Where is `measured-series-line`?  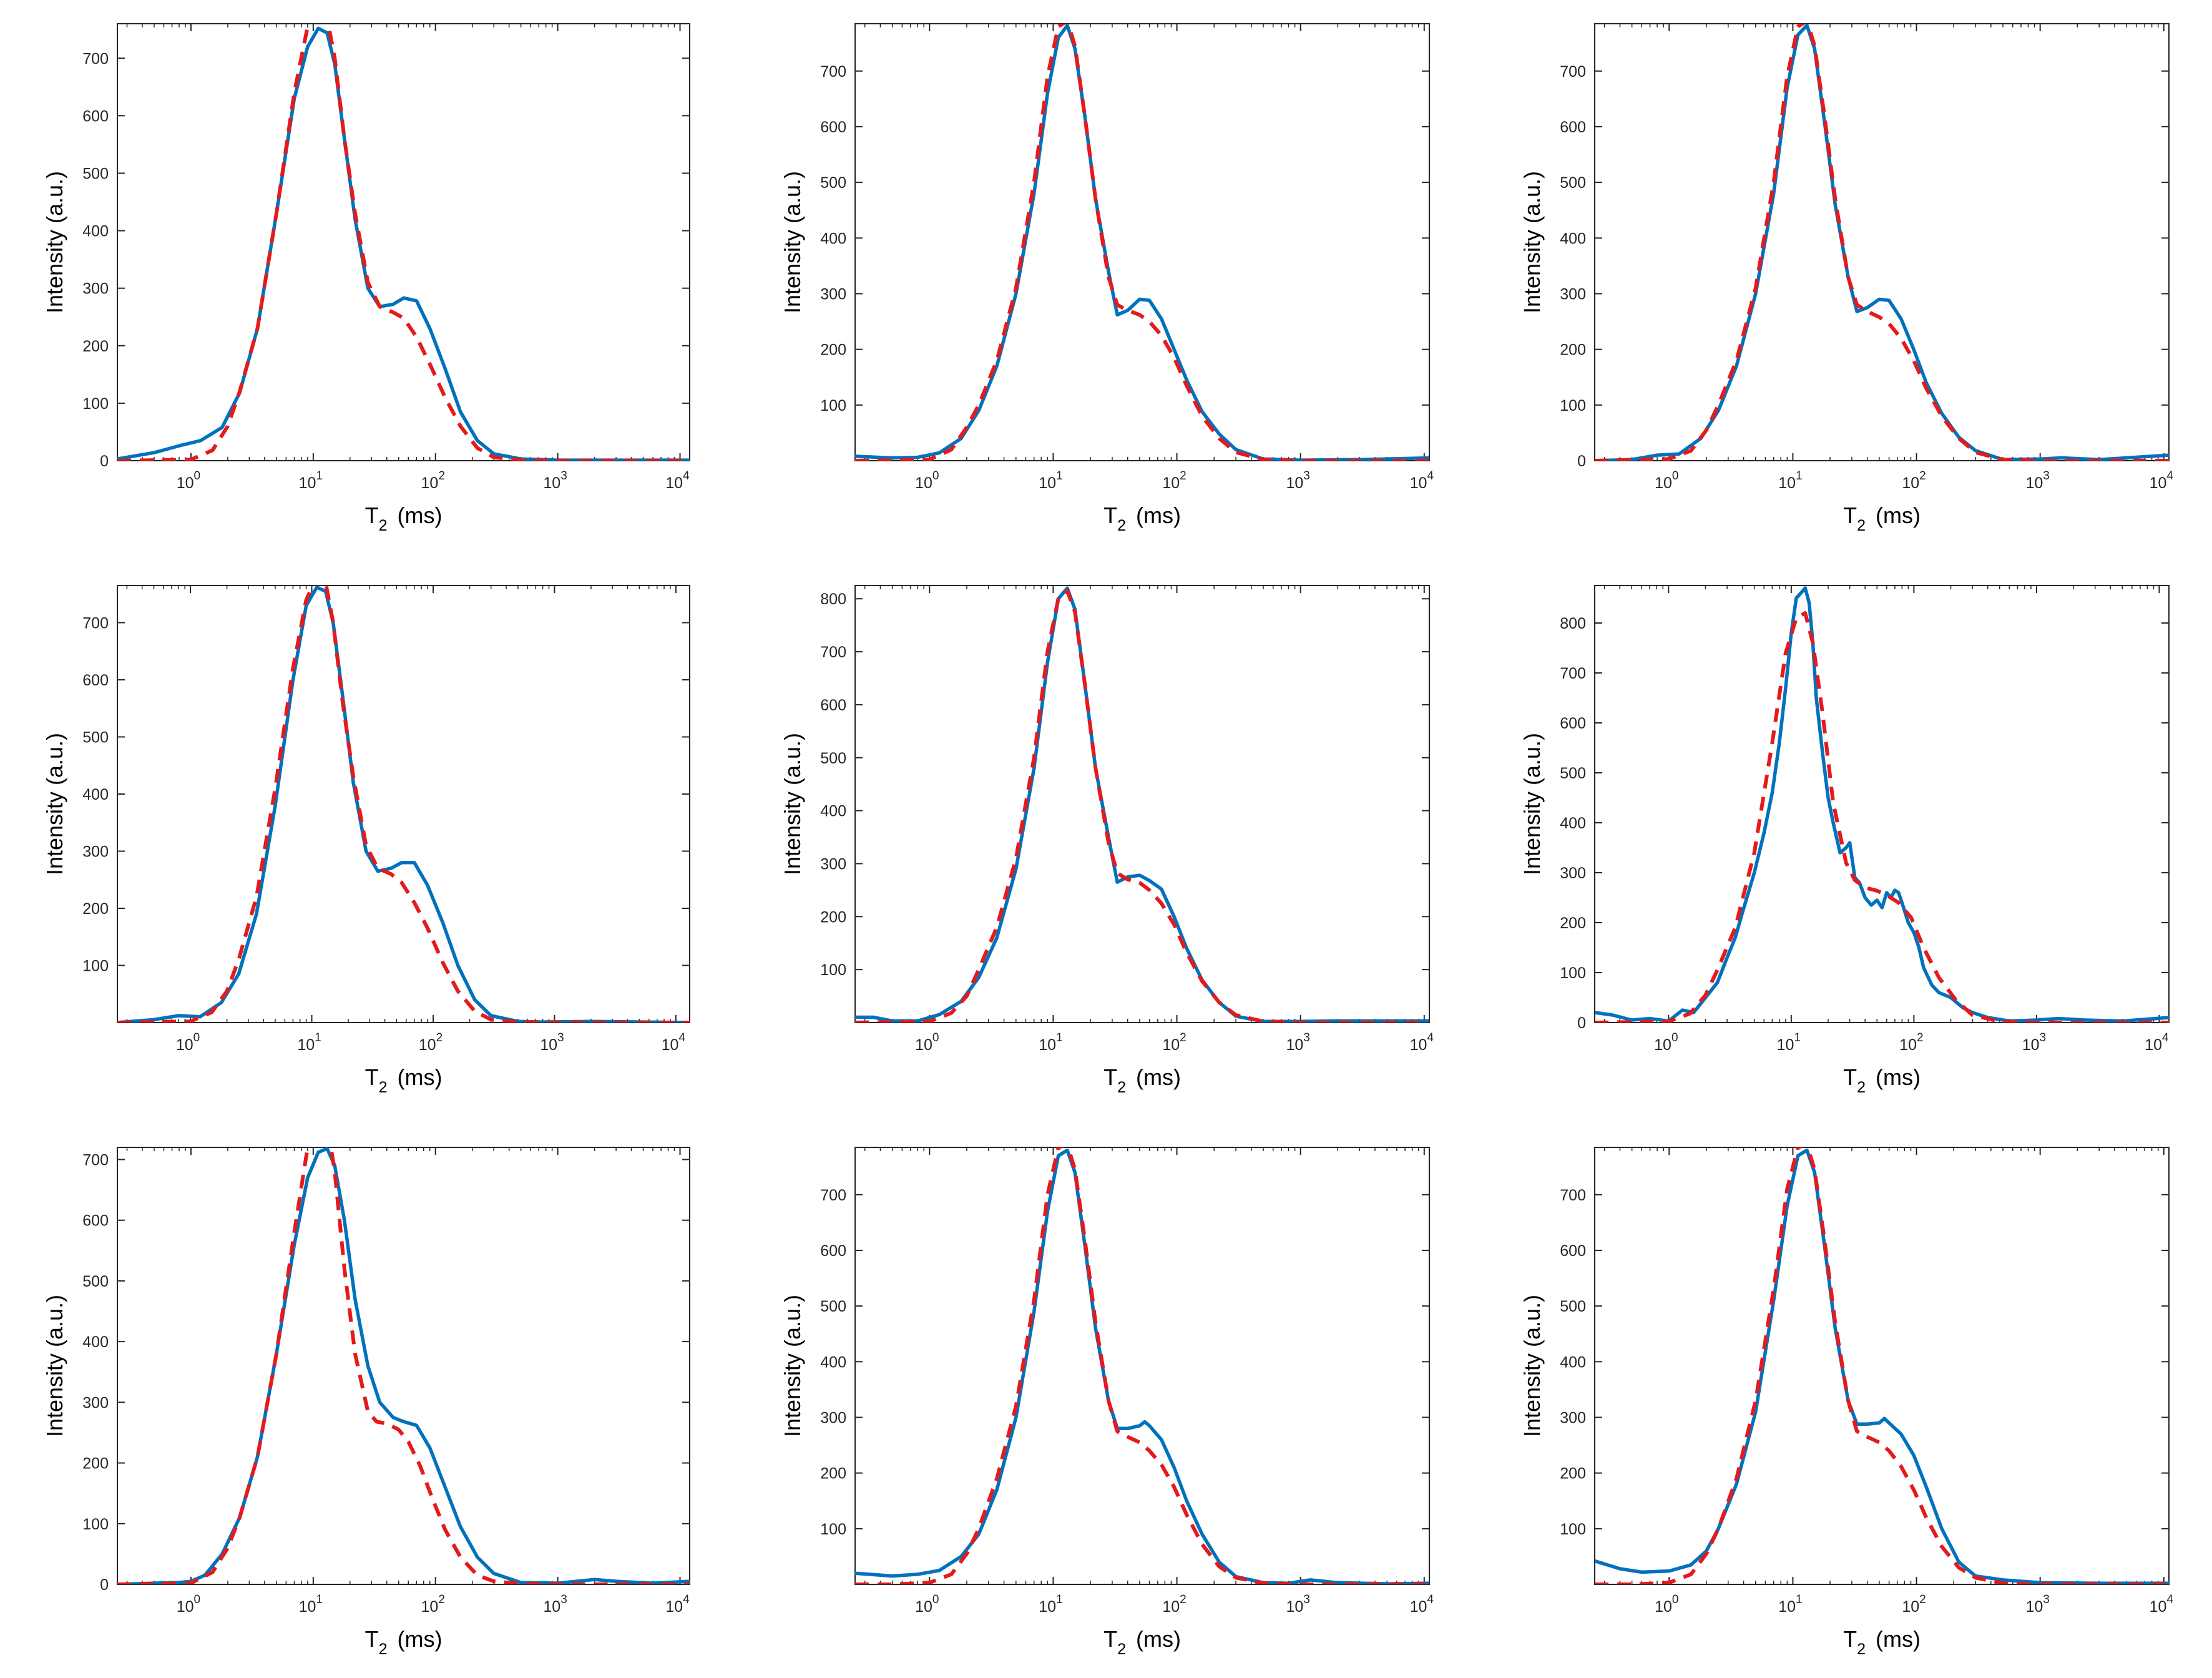
measured-series-line is located at coordinates (404, 1365).